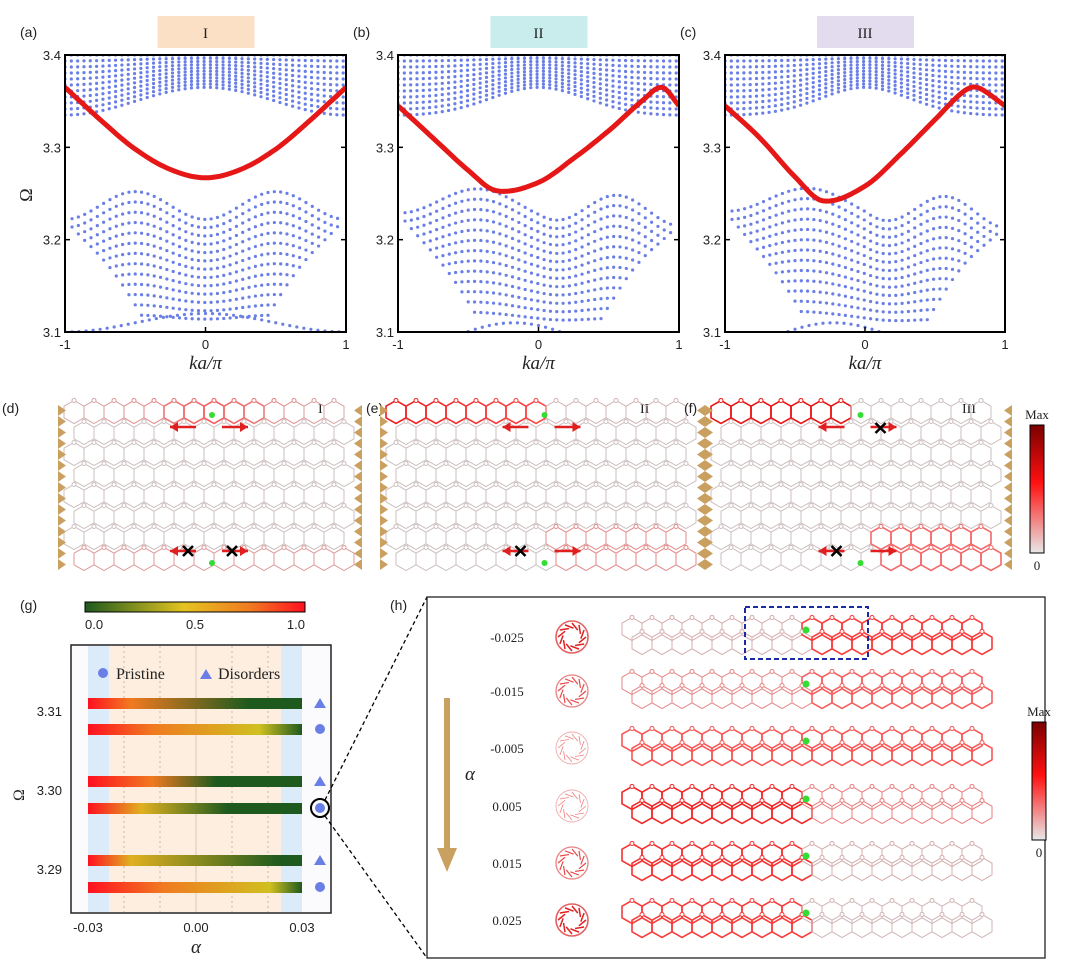  I want to click on absorbing-boundary, so click(701, 520).